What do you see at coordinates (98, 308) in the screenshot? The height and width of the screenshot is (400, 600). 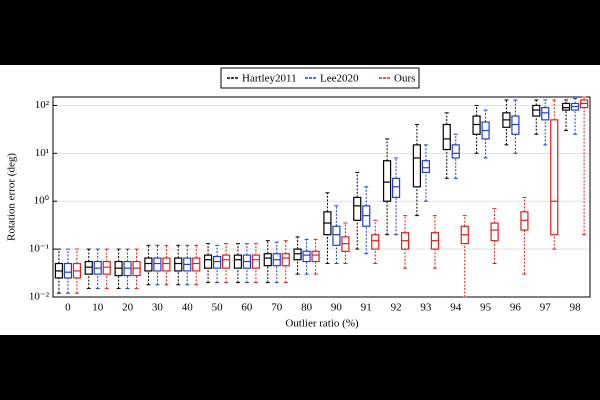 I see `x-tick-label: 10` at bounding box center [98, 308].